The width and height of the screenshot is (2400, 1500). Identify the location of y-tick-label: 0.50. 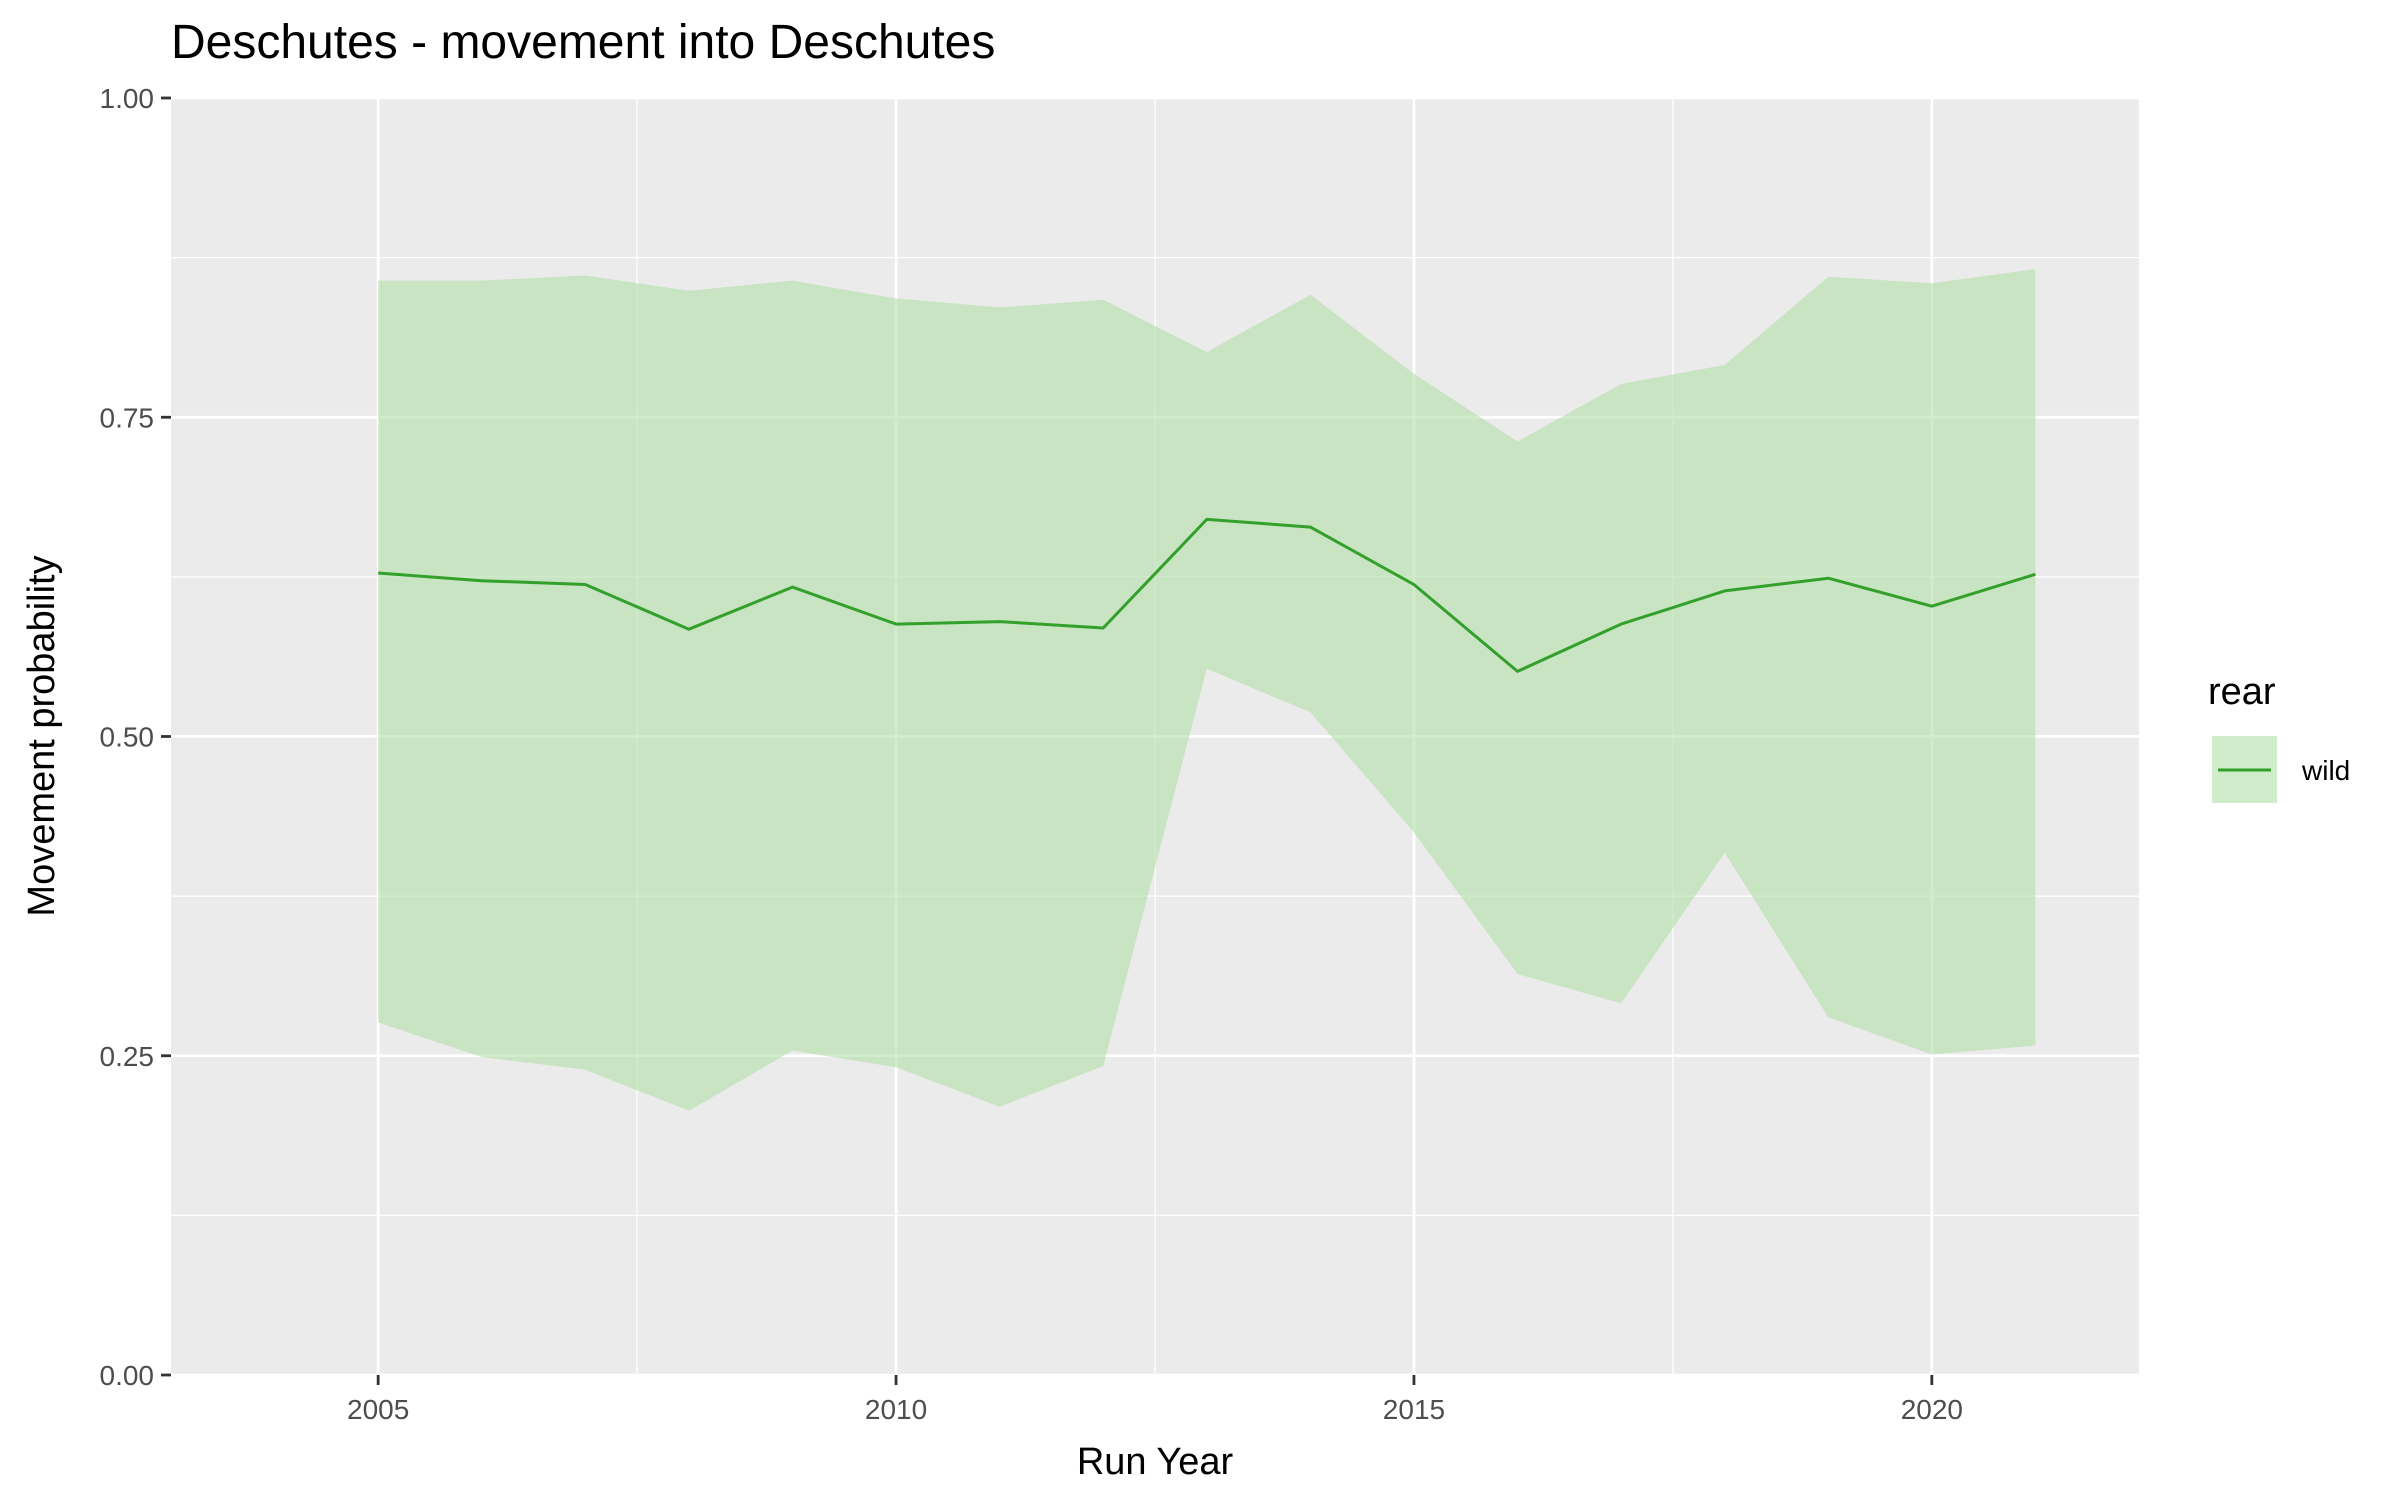
(127, 737).